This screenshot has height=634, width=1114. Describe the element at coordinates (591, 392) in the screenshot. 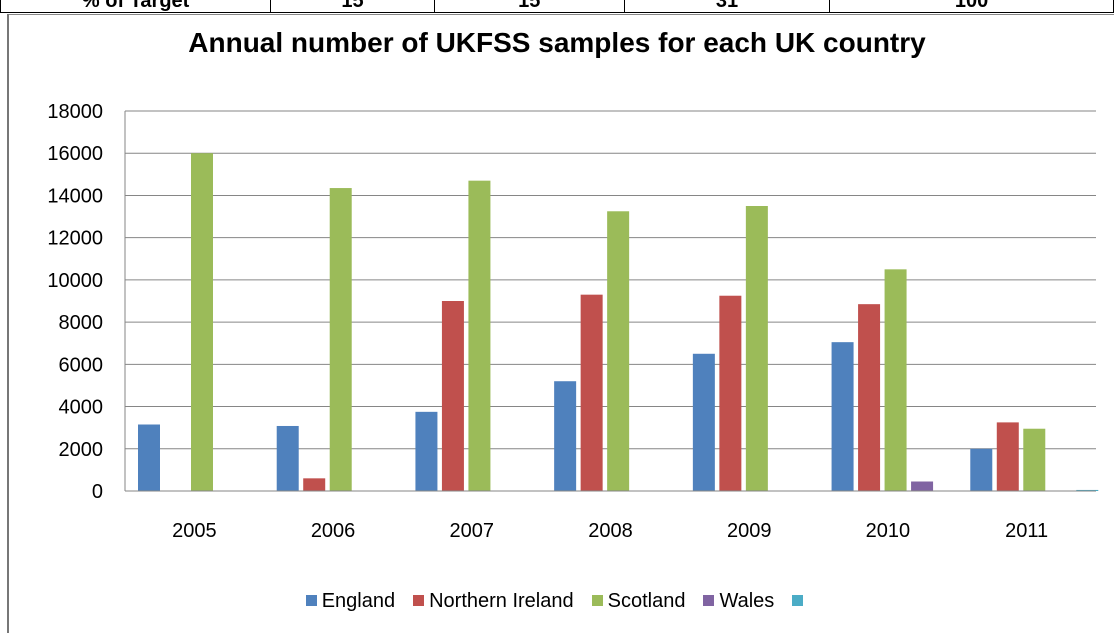

I see `bar-northern-ireland-2008` at that location.